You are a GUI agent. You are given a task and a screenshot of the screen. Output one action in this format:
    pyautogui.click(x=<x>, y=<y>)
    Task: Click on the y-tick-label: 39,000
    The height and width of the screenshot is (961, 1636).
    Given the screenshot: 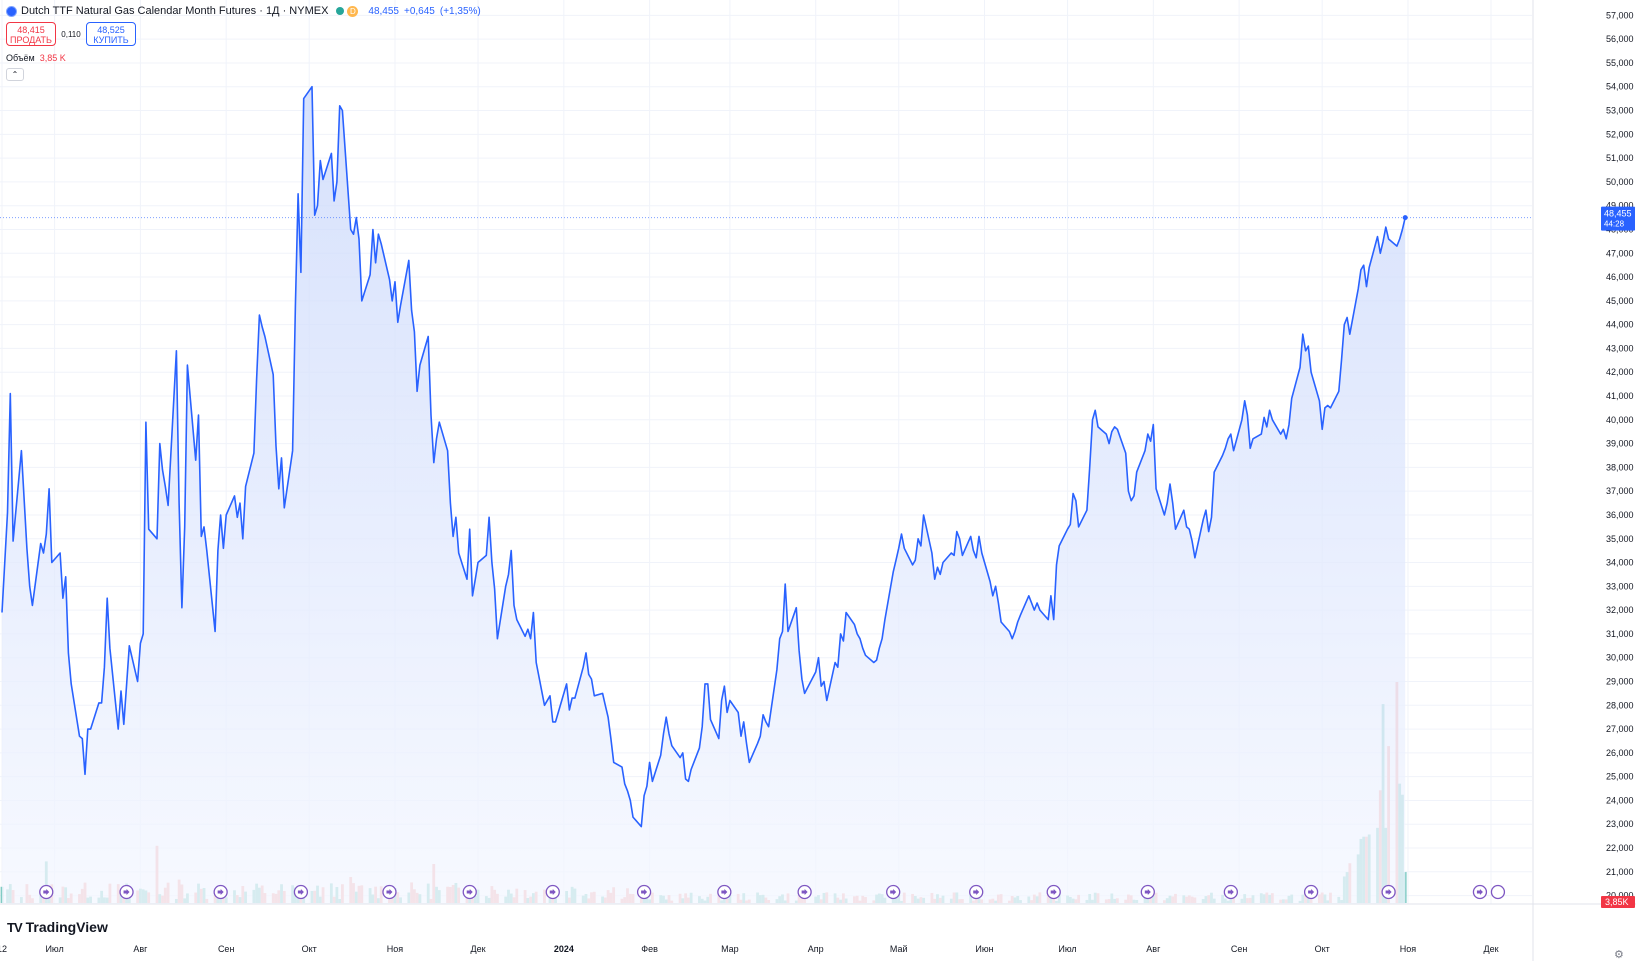 What is the action you would take?
    pyautogui.click(x=1620, y=444)
    